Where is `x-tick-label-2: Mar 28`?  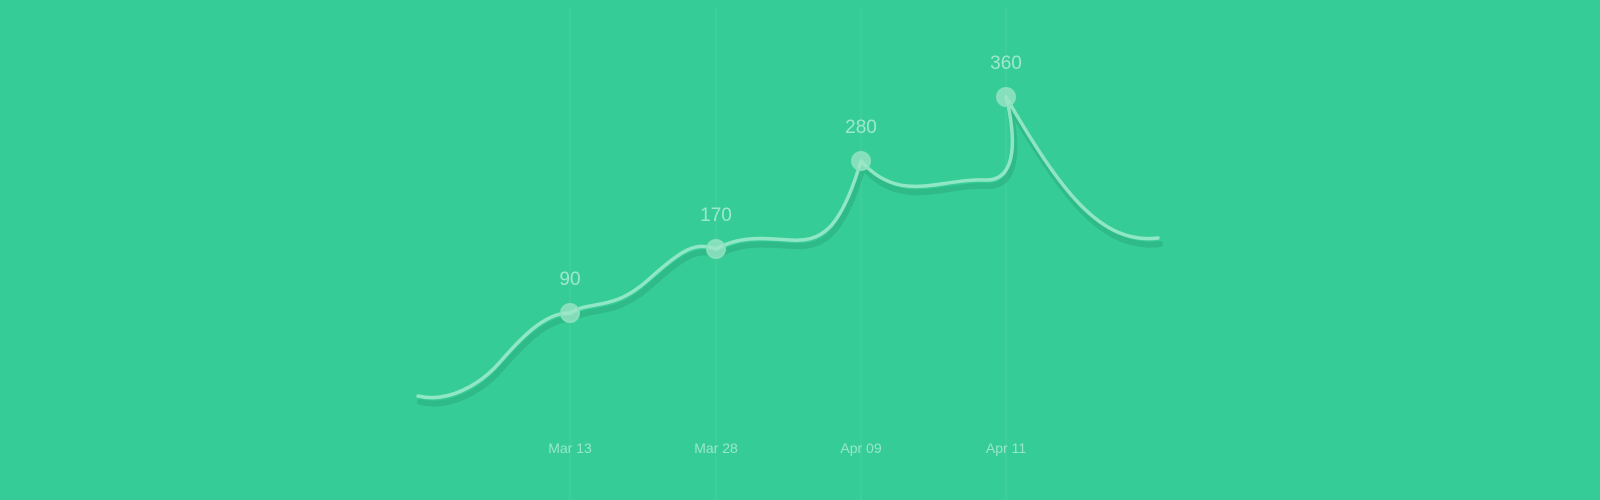 x-tick-label-2: Mar 28 is located at coordinates (716, 448).